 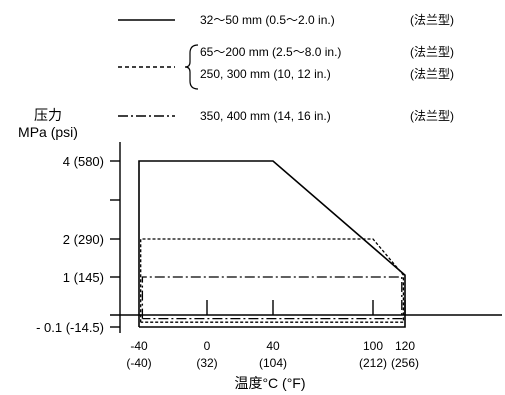 I want to click on y-ticks: 4 (580) 2 (290) 1 (145) - 0.1 (-14.5), so click(x=78, y=244).